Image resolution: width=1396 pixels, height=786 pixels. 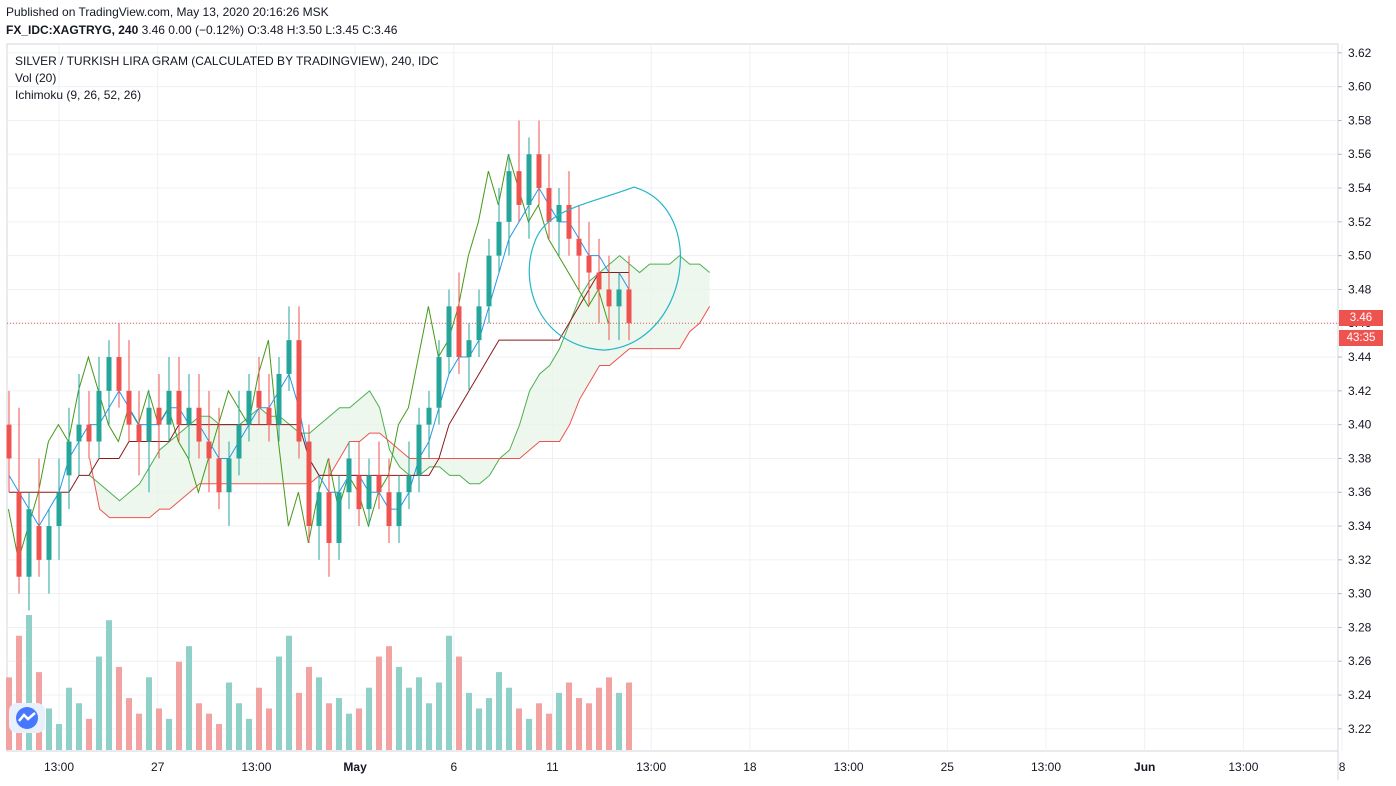 What do you see at coordinates (1360, 256) in the screenshot?
I see `y-tick-label: 3.50` at bounding box center [1360, 256].